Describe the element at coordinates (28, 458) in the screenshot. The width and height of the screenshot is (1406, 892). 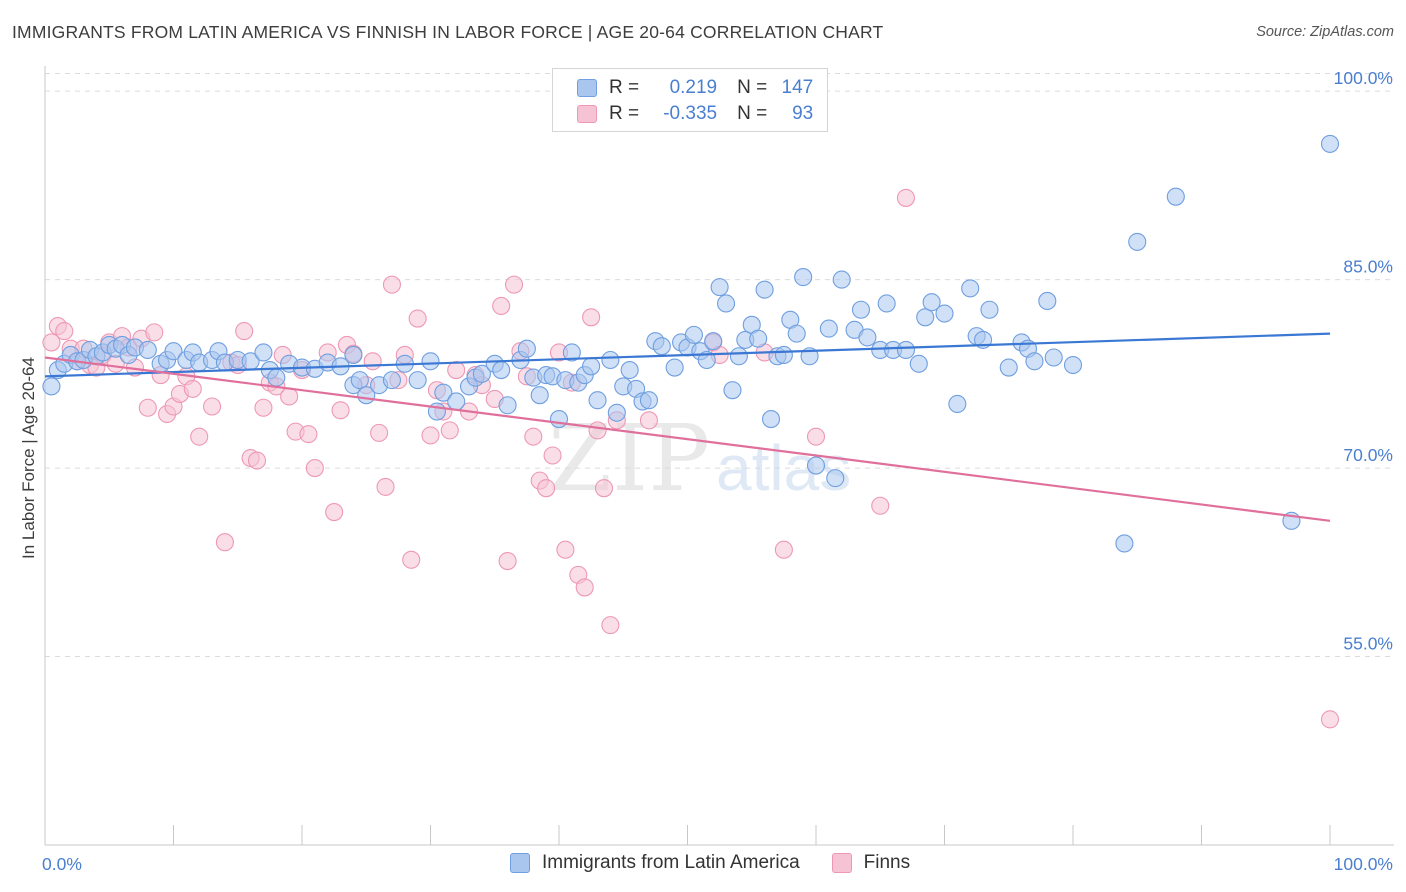
I see `y-axis-label: In Labor Force | Age 20-64` at that location.